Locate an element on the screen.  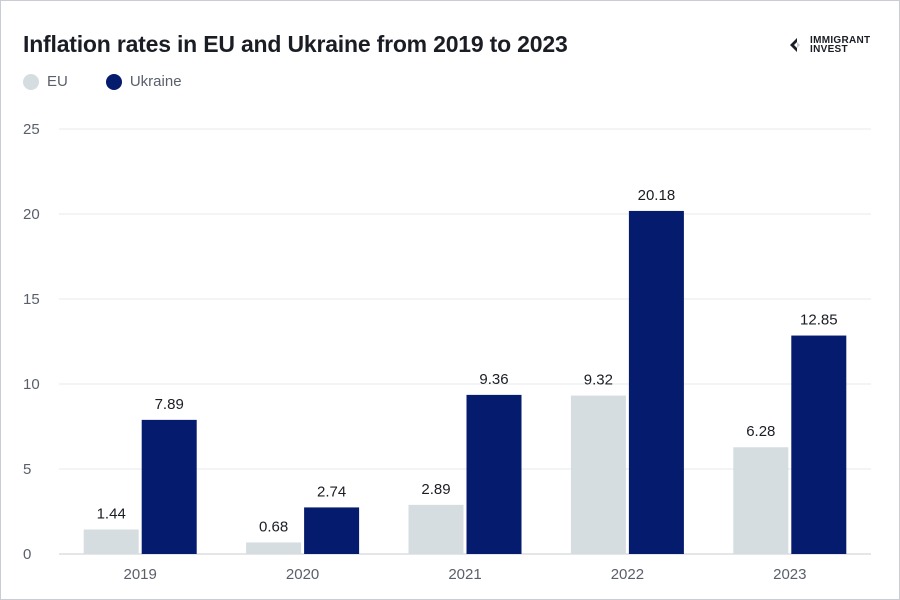
data-label-eu: 0.68 is located at coordinates (273, 526).